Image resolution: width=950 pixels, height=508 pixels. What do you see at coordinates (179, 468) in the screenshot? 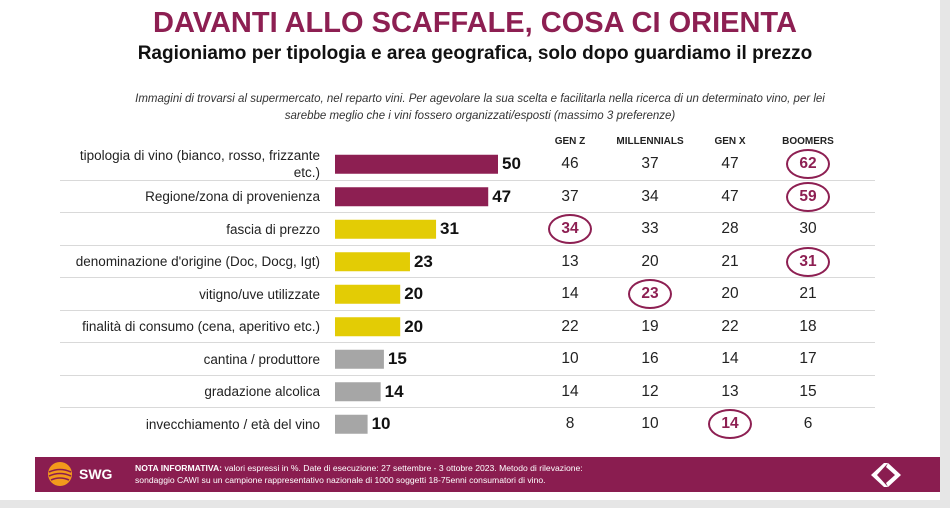
I see `footer-note-label: NOTA INFORMATIVA:` at bounding box center [179, 468].